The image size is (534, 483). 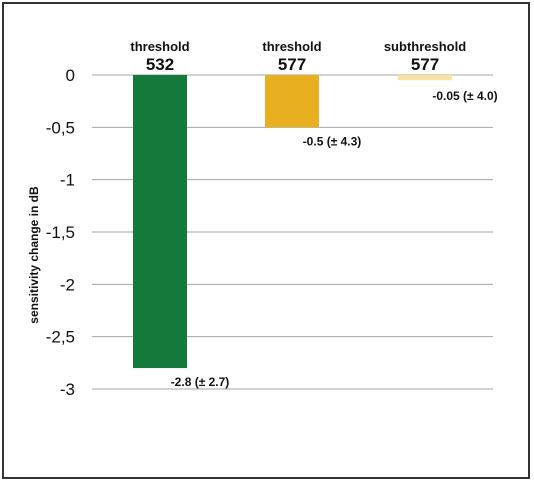 I want to click on data-label: -2.8 (± 2.7), so click(x=200, y=382).